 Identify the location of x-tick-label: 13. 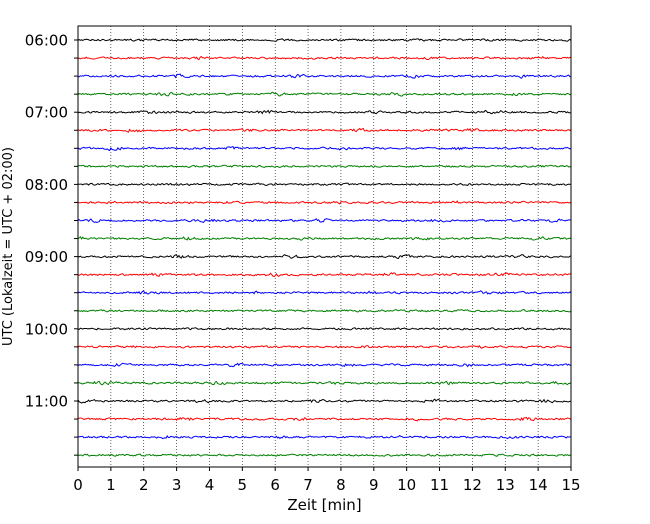
(505, 485).